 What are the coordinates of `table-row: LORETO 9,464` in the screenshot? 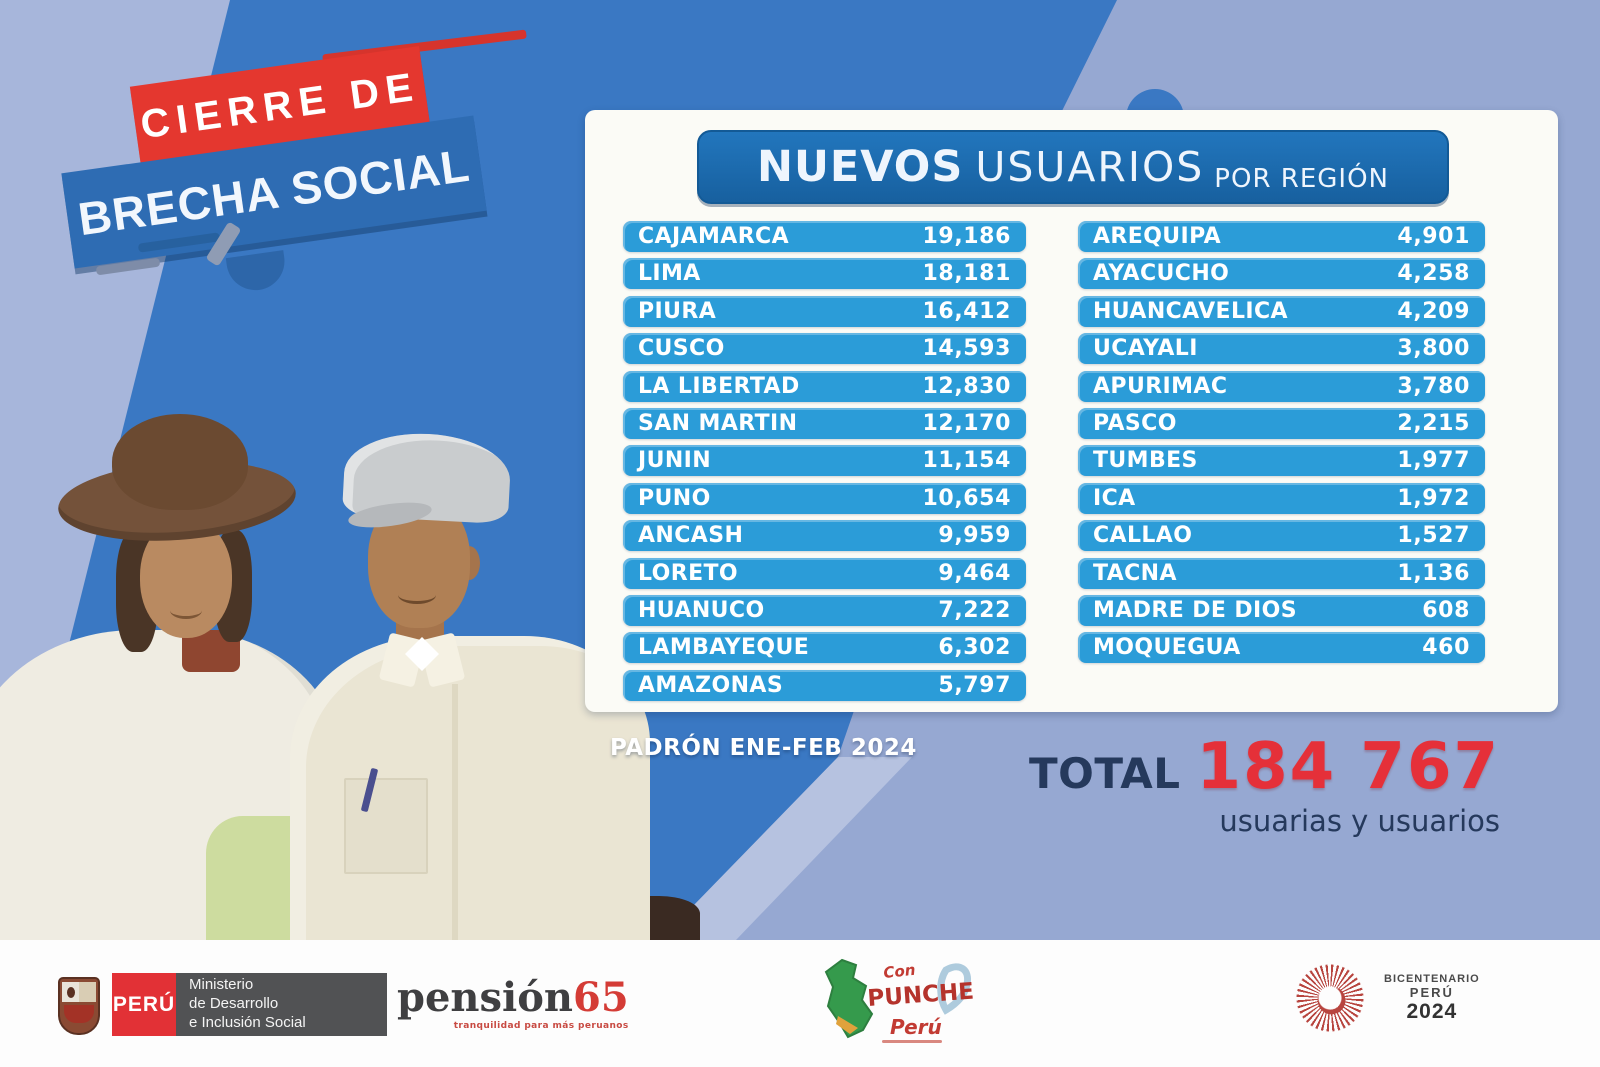 It's located at (824, 573).